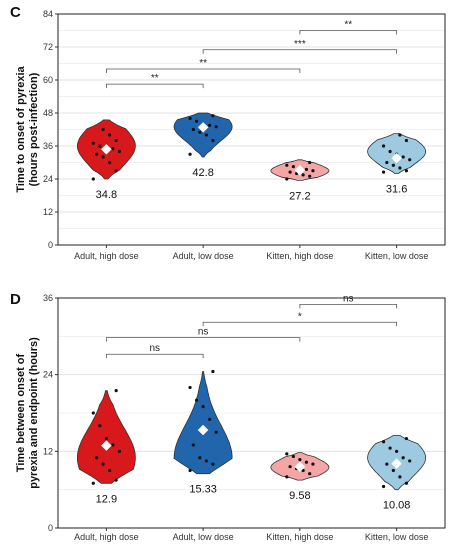 The height and width of the screenshot is (550, 453). Describe the element at coordinates (300, 44) in the screenshot. I see `significance-label: ***` at that location.